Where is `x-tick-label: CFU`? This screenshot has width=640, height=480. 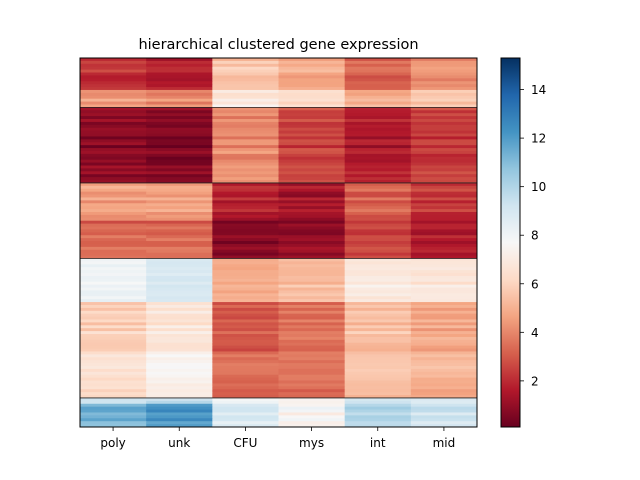 x-tick-label: CFU is located at coordinates (245, 443).